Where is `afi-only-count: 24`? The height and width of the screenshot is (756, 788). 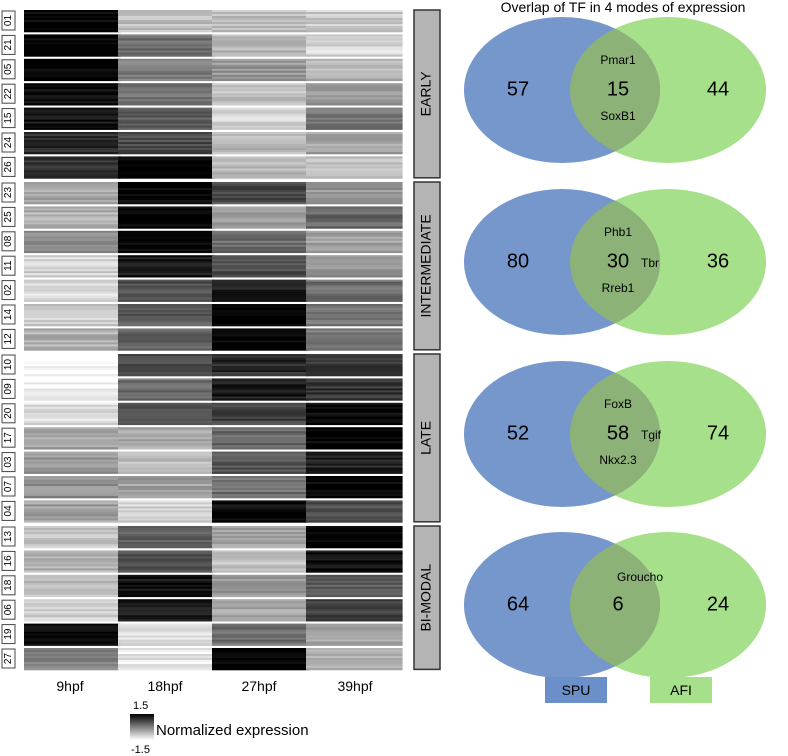
afi-only-count: 24 is located at coordinates (718, 604).